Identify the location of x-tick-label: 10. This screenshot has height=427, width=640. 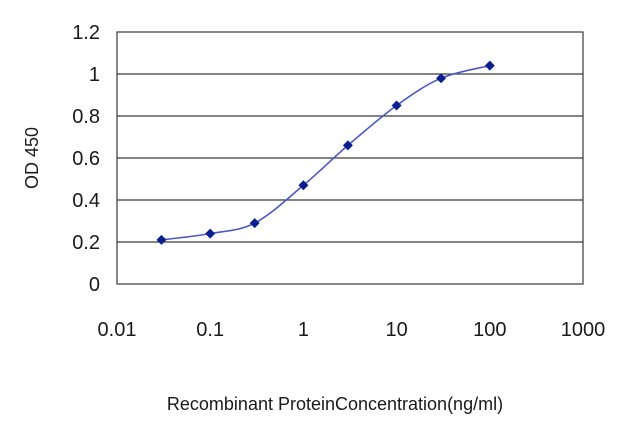
(396, 330).